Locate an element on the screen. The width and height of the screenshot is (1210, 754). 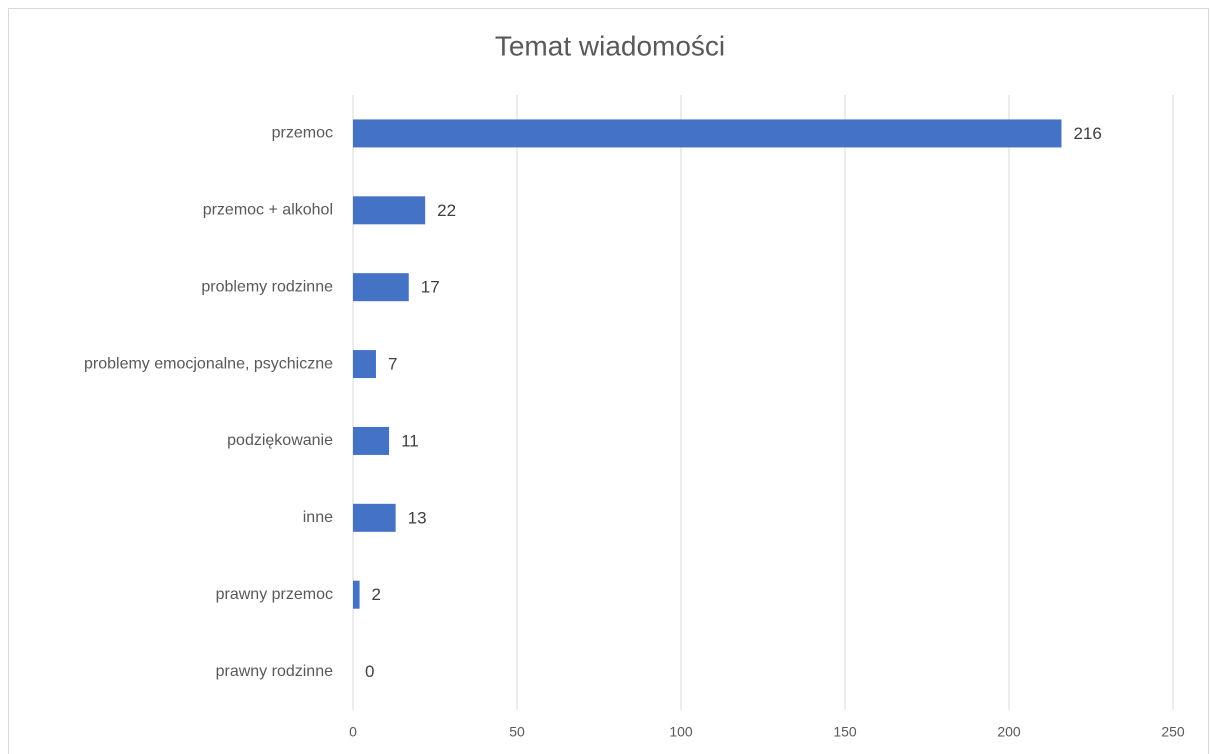
y-tick-label: przemoc + alkohol is located at coordinates (268, 210).